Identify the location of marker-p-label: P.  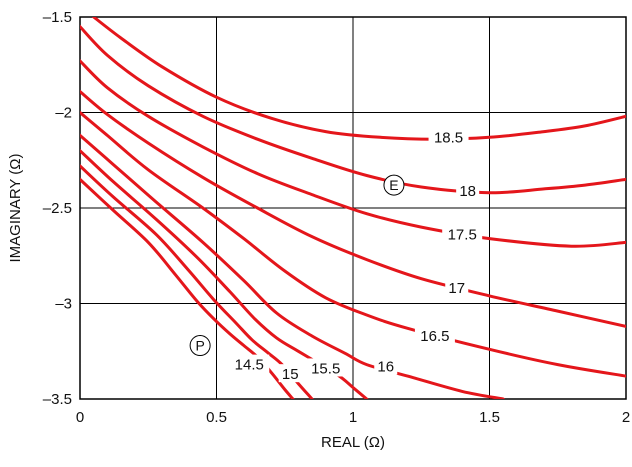
(199, 346).